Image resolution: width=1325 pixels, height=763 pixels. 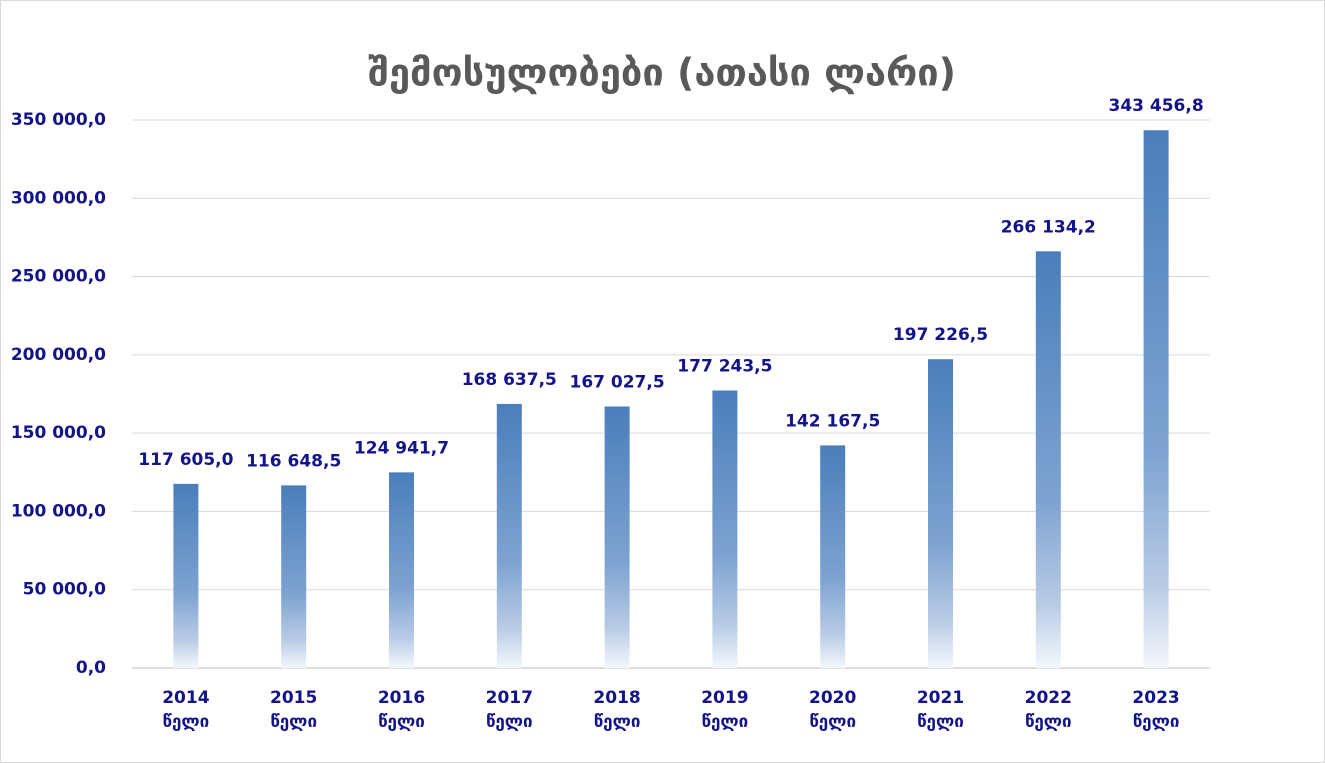 I want to click on data-label: 167 027,5, so click(x=617, y=382).